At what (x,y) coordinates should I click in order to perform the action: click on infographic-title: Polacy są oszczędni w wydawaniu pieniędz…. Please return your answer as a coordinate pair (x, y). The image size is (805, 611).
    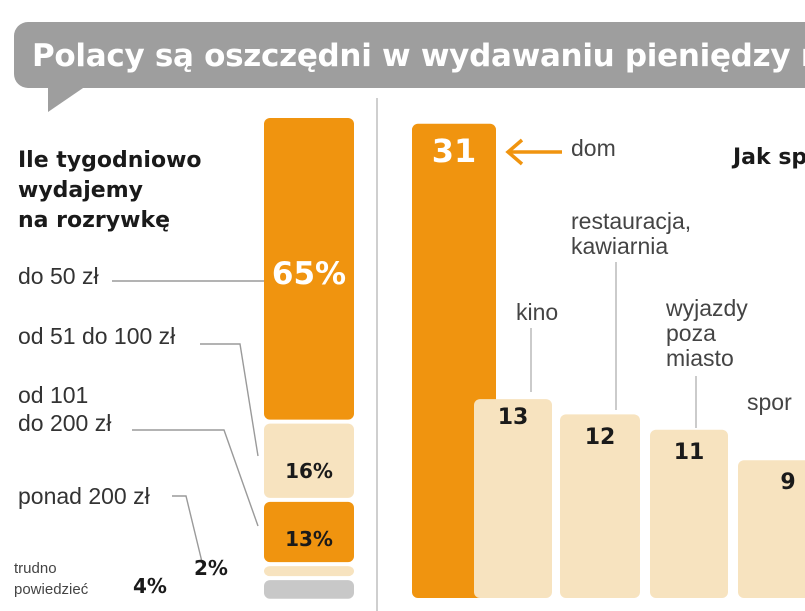
    Looking at the image, I should click on (418, 56).